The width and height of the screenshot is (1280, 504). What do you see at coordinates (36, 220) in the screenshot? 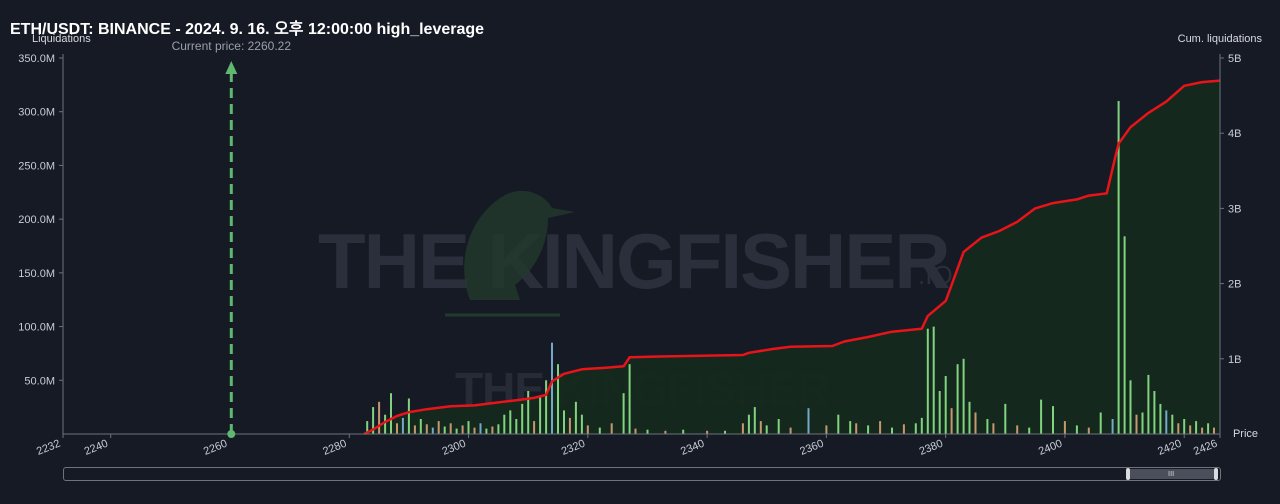
I see `y-tick-label: 200.0M` at bounding box center [36, 220].